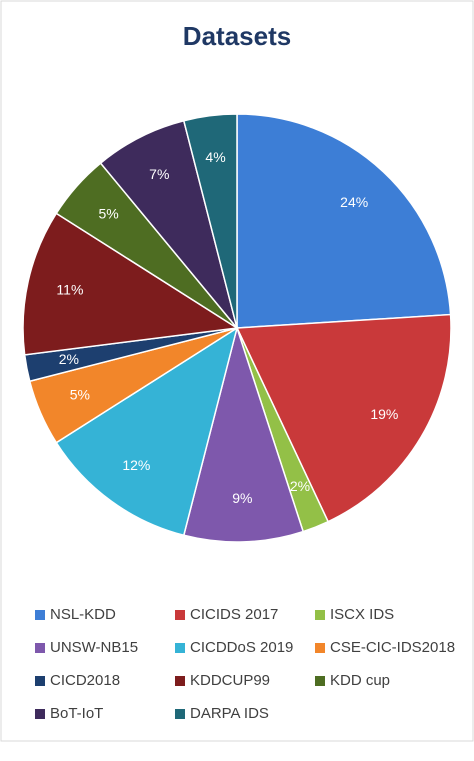  I want to click on chart-title: Datasets, so click(237, 36).